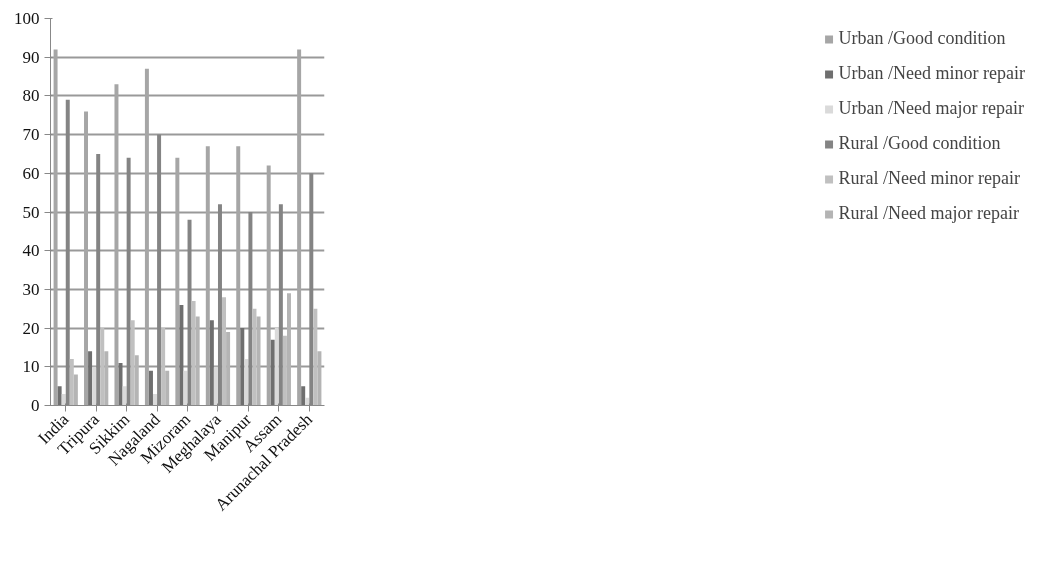 The image size is (1040, 565). I want to click on y-tick-label: 100, so click(27, 18).